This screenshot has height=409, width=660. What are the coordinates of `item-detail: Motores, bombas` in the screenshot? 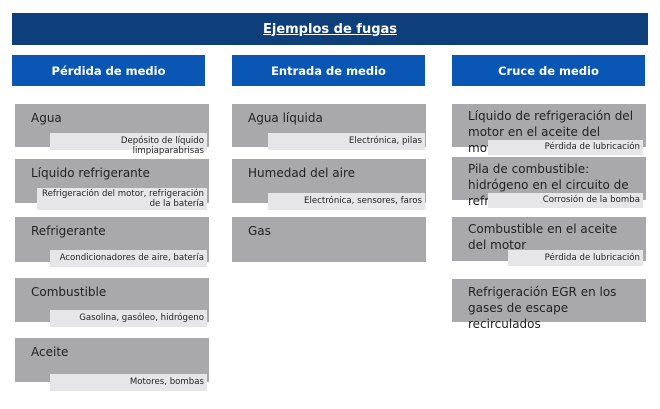 It's located at (128, 382).